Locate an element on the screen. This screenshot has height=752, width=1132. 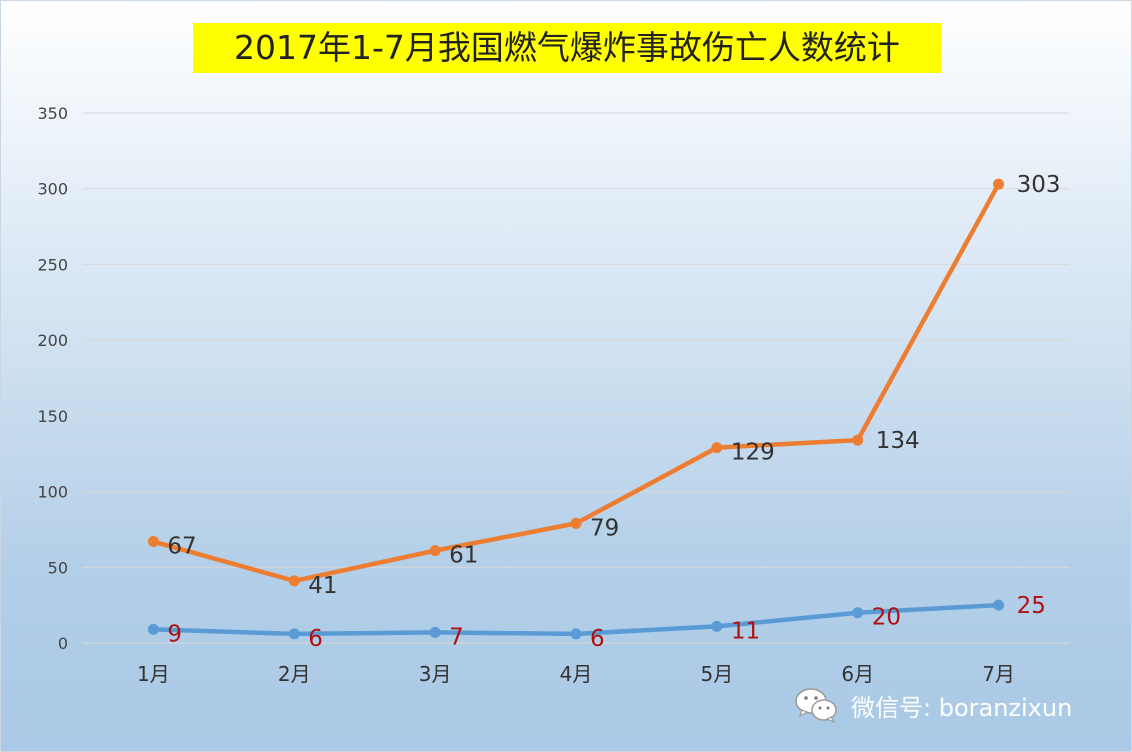
data-label: 20 is located at coordinates (886, 618).